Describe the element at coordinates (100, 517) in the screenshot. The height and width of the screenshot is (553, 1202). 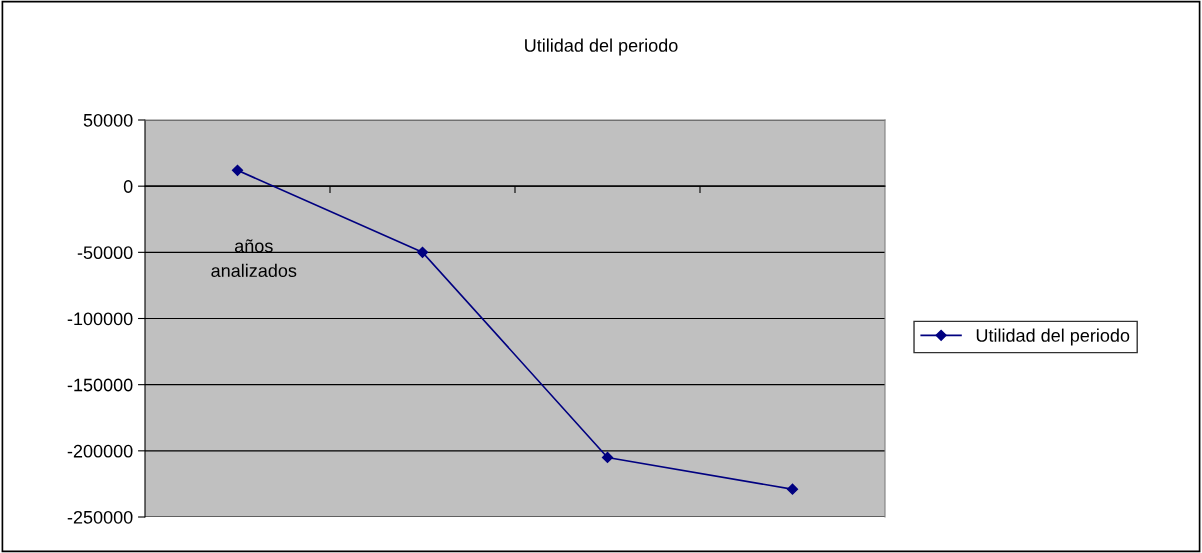
I see `y-tick-label: -250000` at that location.